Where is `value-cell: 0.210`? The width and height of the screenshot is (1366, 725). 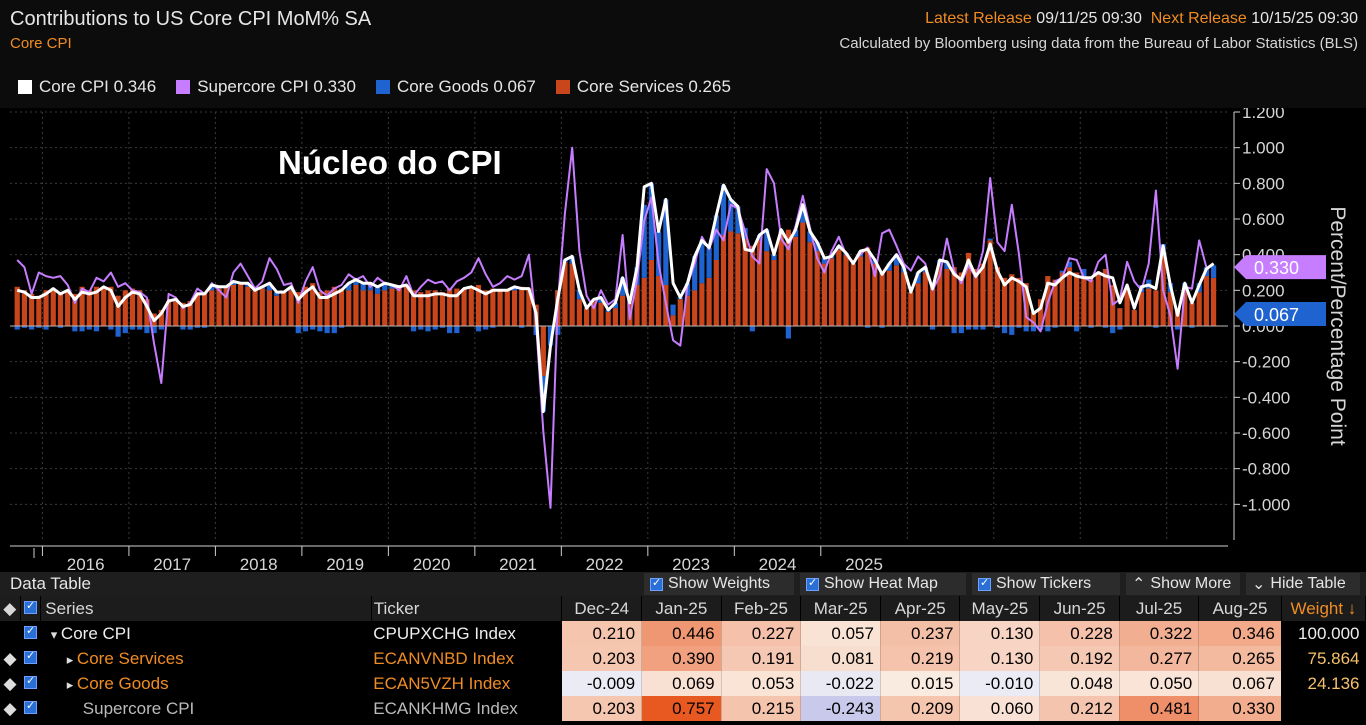
value-cell: 0.210 is located at coordinates (602, 633).